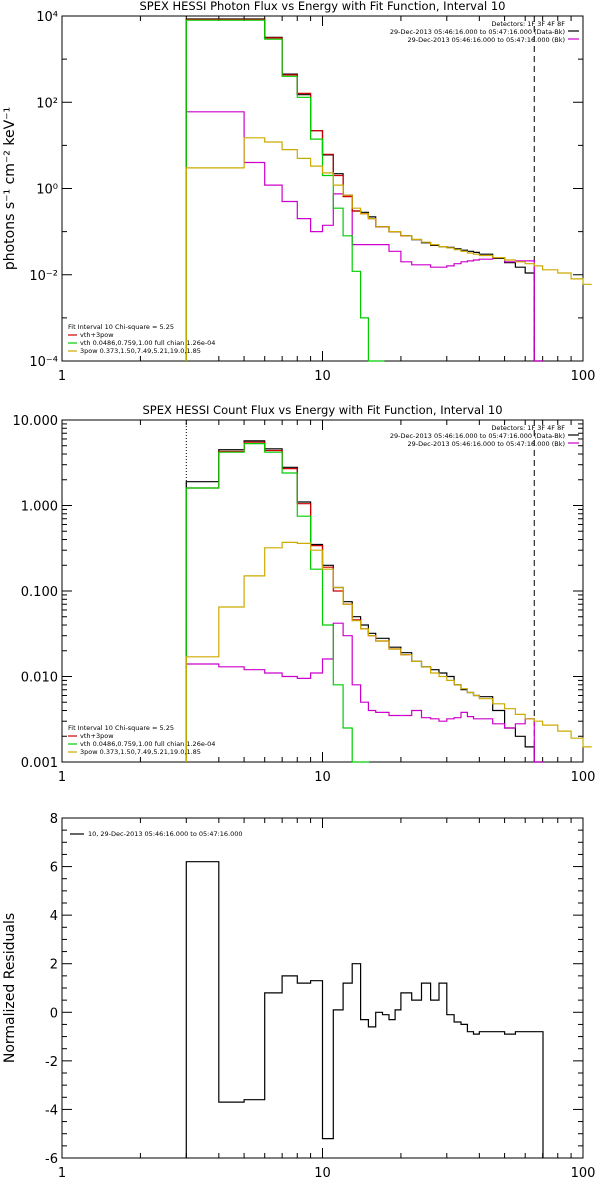  I want to click on y-tick-label: 2, so click(54, 965).